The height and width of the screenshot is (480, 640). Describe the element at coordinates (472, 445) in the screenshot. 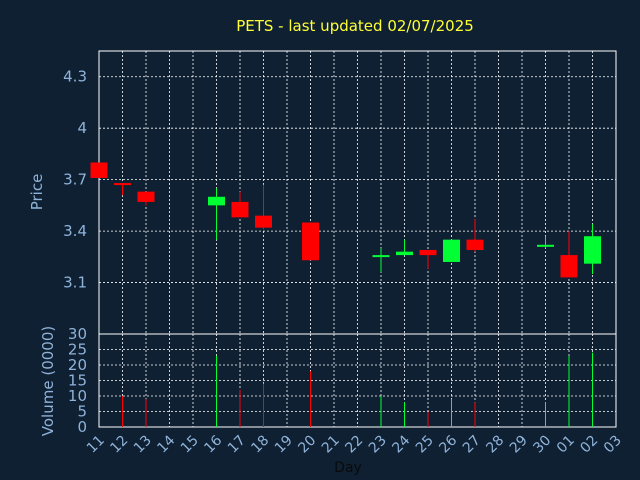

I see `x-tick-label: 27` at that location.